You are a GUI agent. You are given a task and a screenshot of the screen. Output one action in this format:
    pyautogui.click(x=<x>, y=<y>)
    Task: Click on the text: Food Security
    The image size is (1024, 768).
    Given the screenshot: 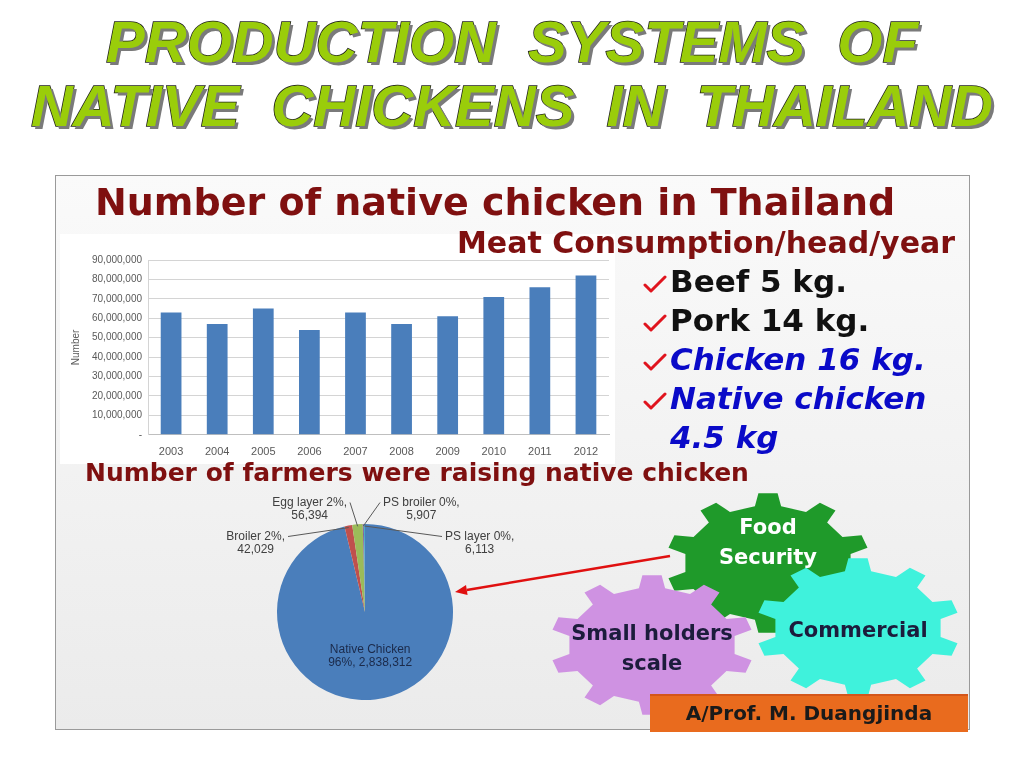 What is the action you would take?
    pyautogui.click(x=768, y=542)
    